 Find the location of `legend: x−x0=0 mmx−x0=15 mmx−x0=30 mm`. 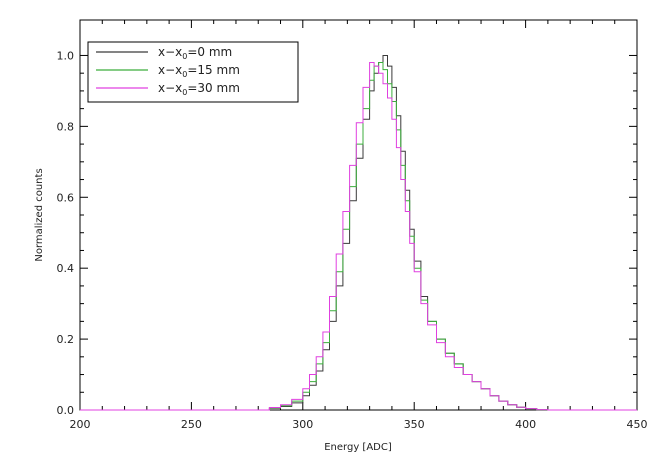

legend: x−x0=0 mmx−x0=15 mmx−x0=30 mm is located at coordinates (193, 72).